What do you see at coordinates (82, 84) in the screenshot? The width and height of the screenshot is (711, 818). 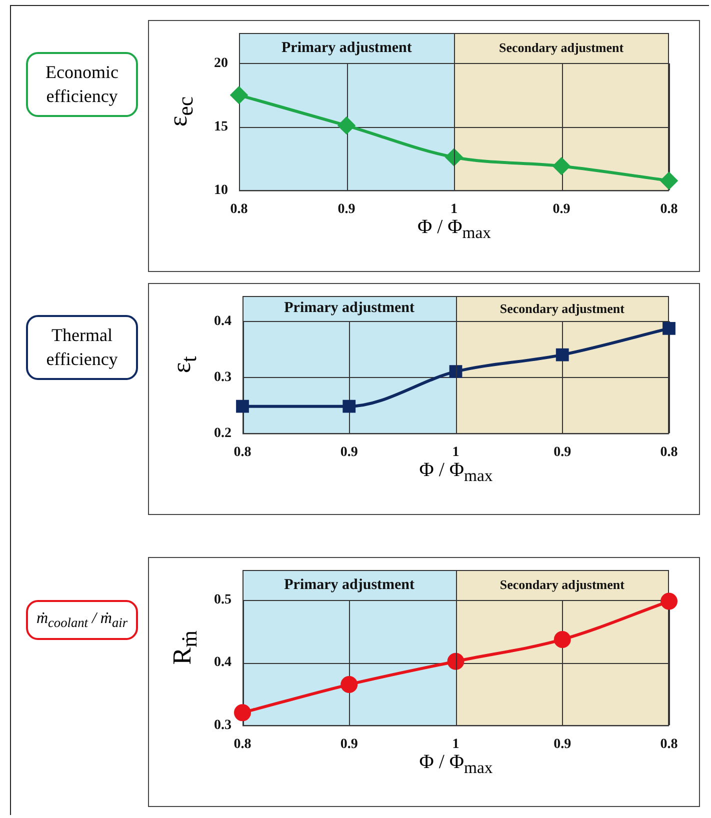 I see `text: Economic efficiency` at bounding box center [82, 84].